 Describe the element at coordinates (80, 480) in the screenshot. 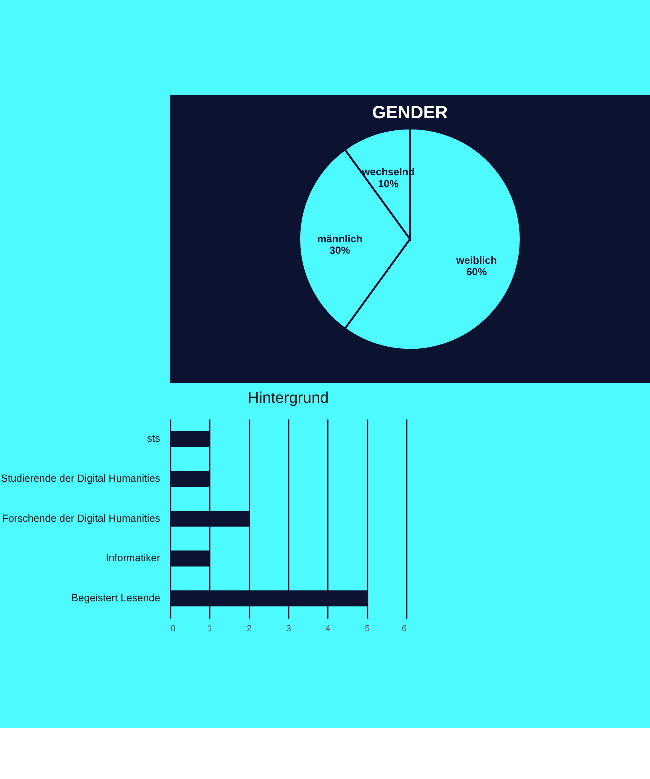

I see `y-tick-label: Studierende der Digital Humanities` at that location.